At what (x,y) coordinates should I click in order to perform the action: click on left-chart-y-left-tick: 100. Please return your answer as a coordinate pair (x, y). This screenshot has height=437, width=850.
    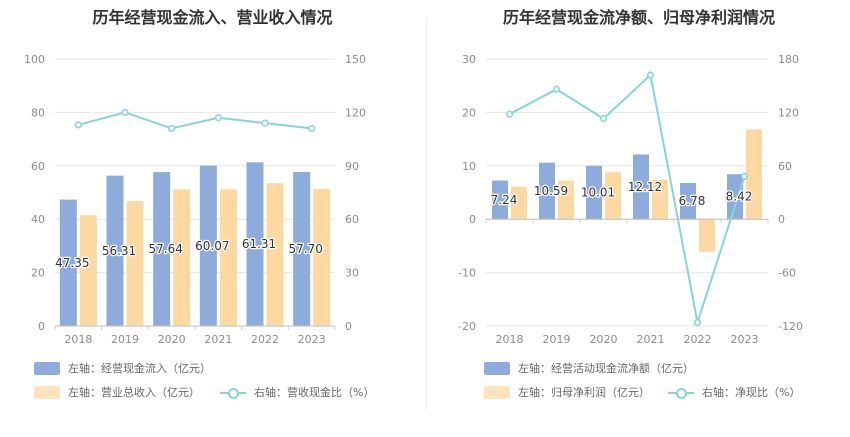
    Looking at the image, I should click on (34, 59).